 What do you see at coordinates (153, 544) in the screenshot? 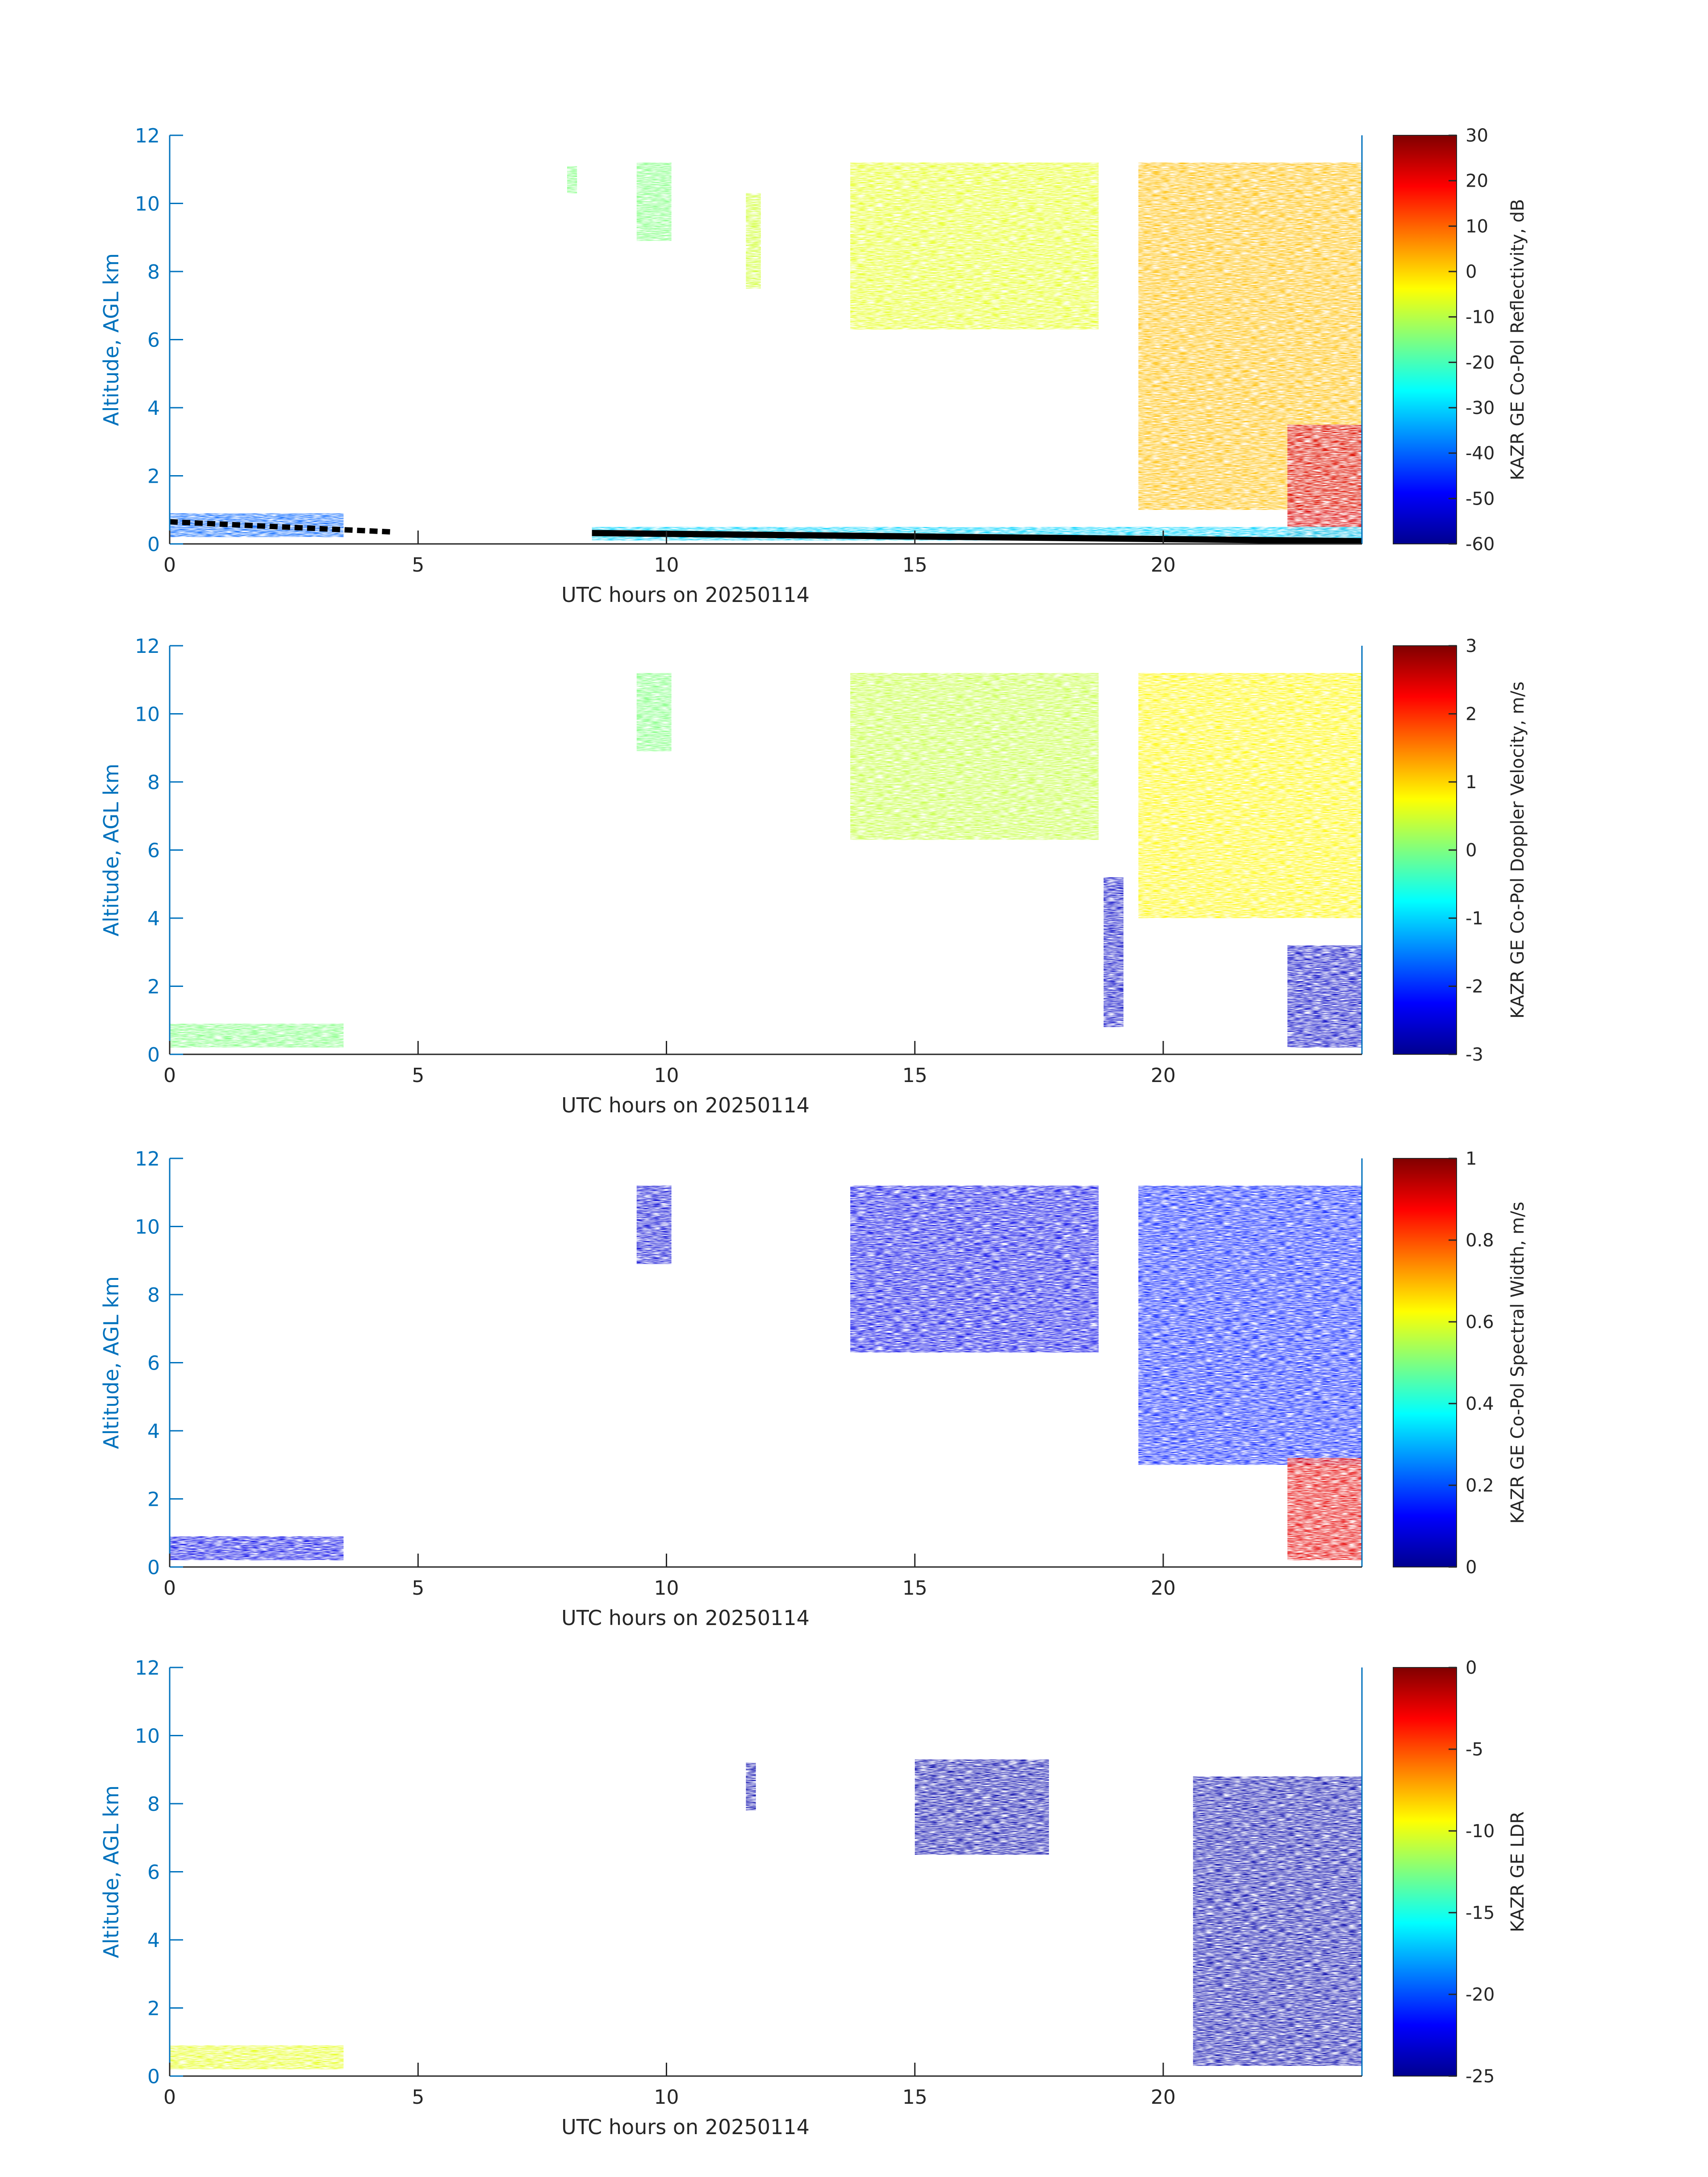
I see `y-tick-label: 0` at bounding box center [153, 544].